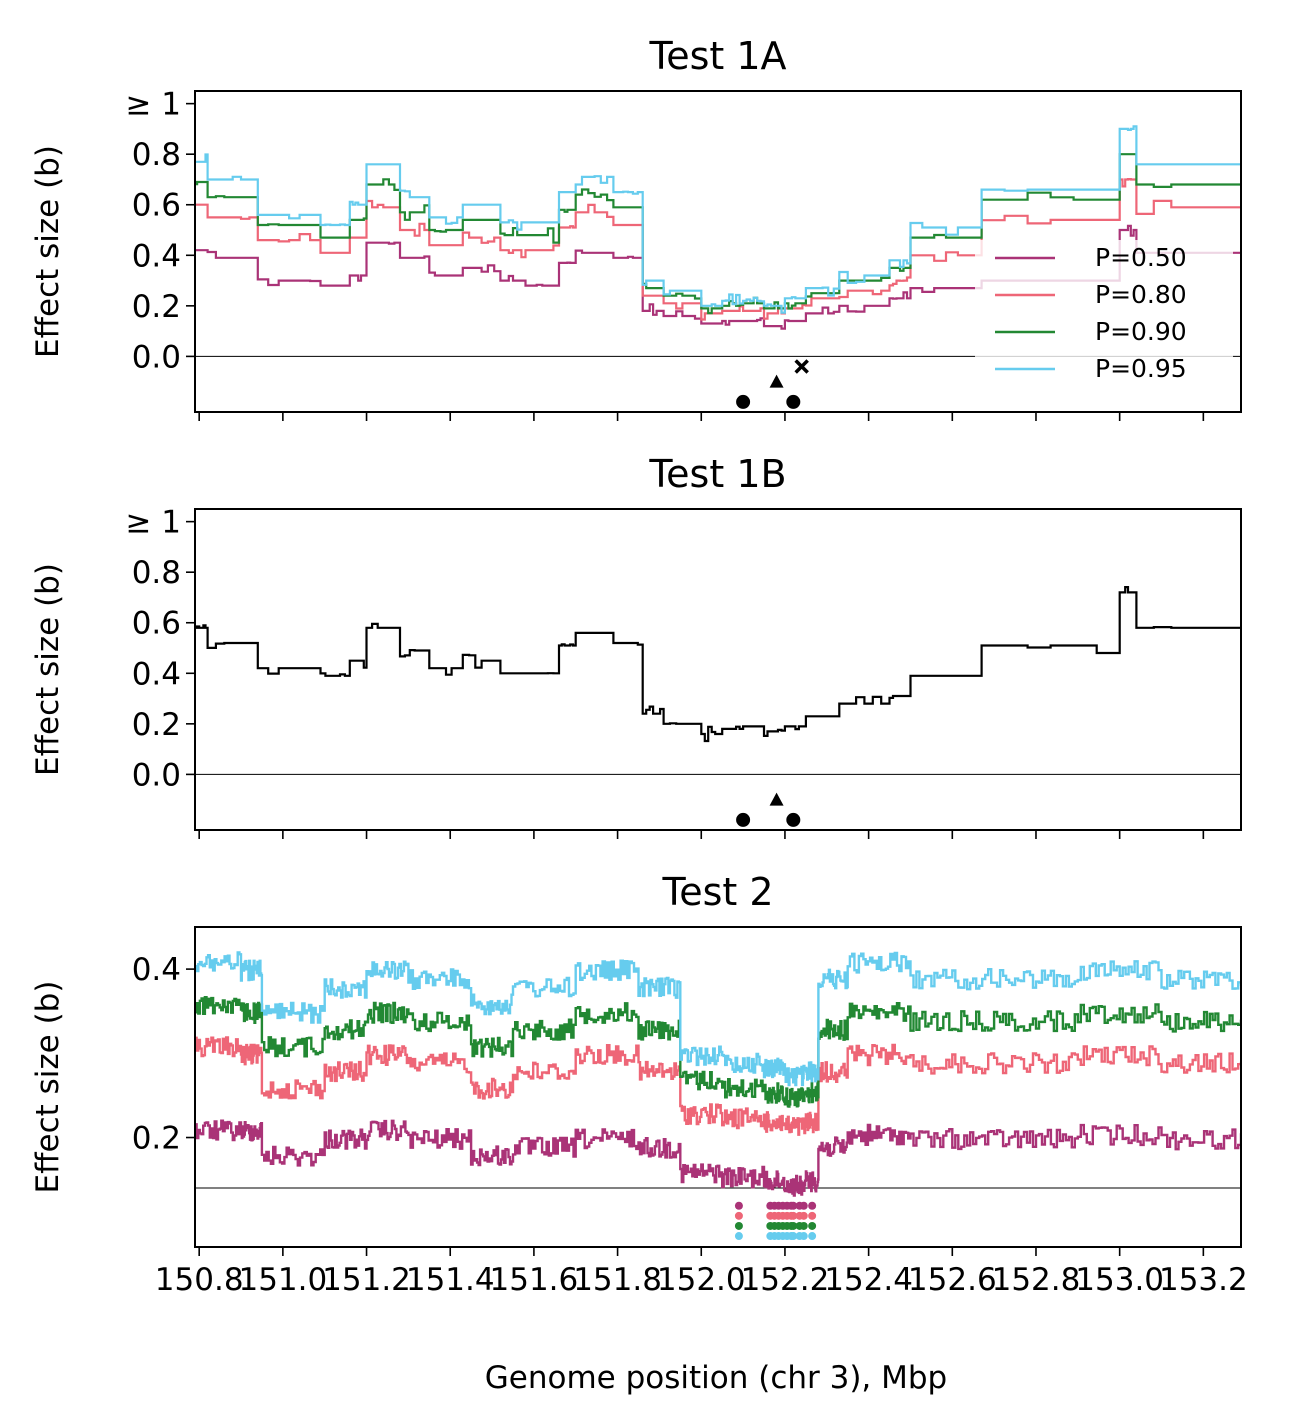 The image size is (1291, 1407). Describe the element at coordinates (1141, 257) in the screenshot. I see `legend-label: P=0.50` at that location.